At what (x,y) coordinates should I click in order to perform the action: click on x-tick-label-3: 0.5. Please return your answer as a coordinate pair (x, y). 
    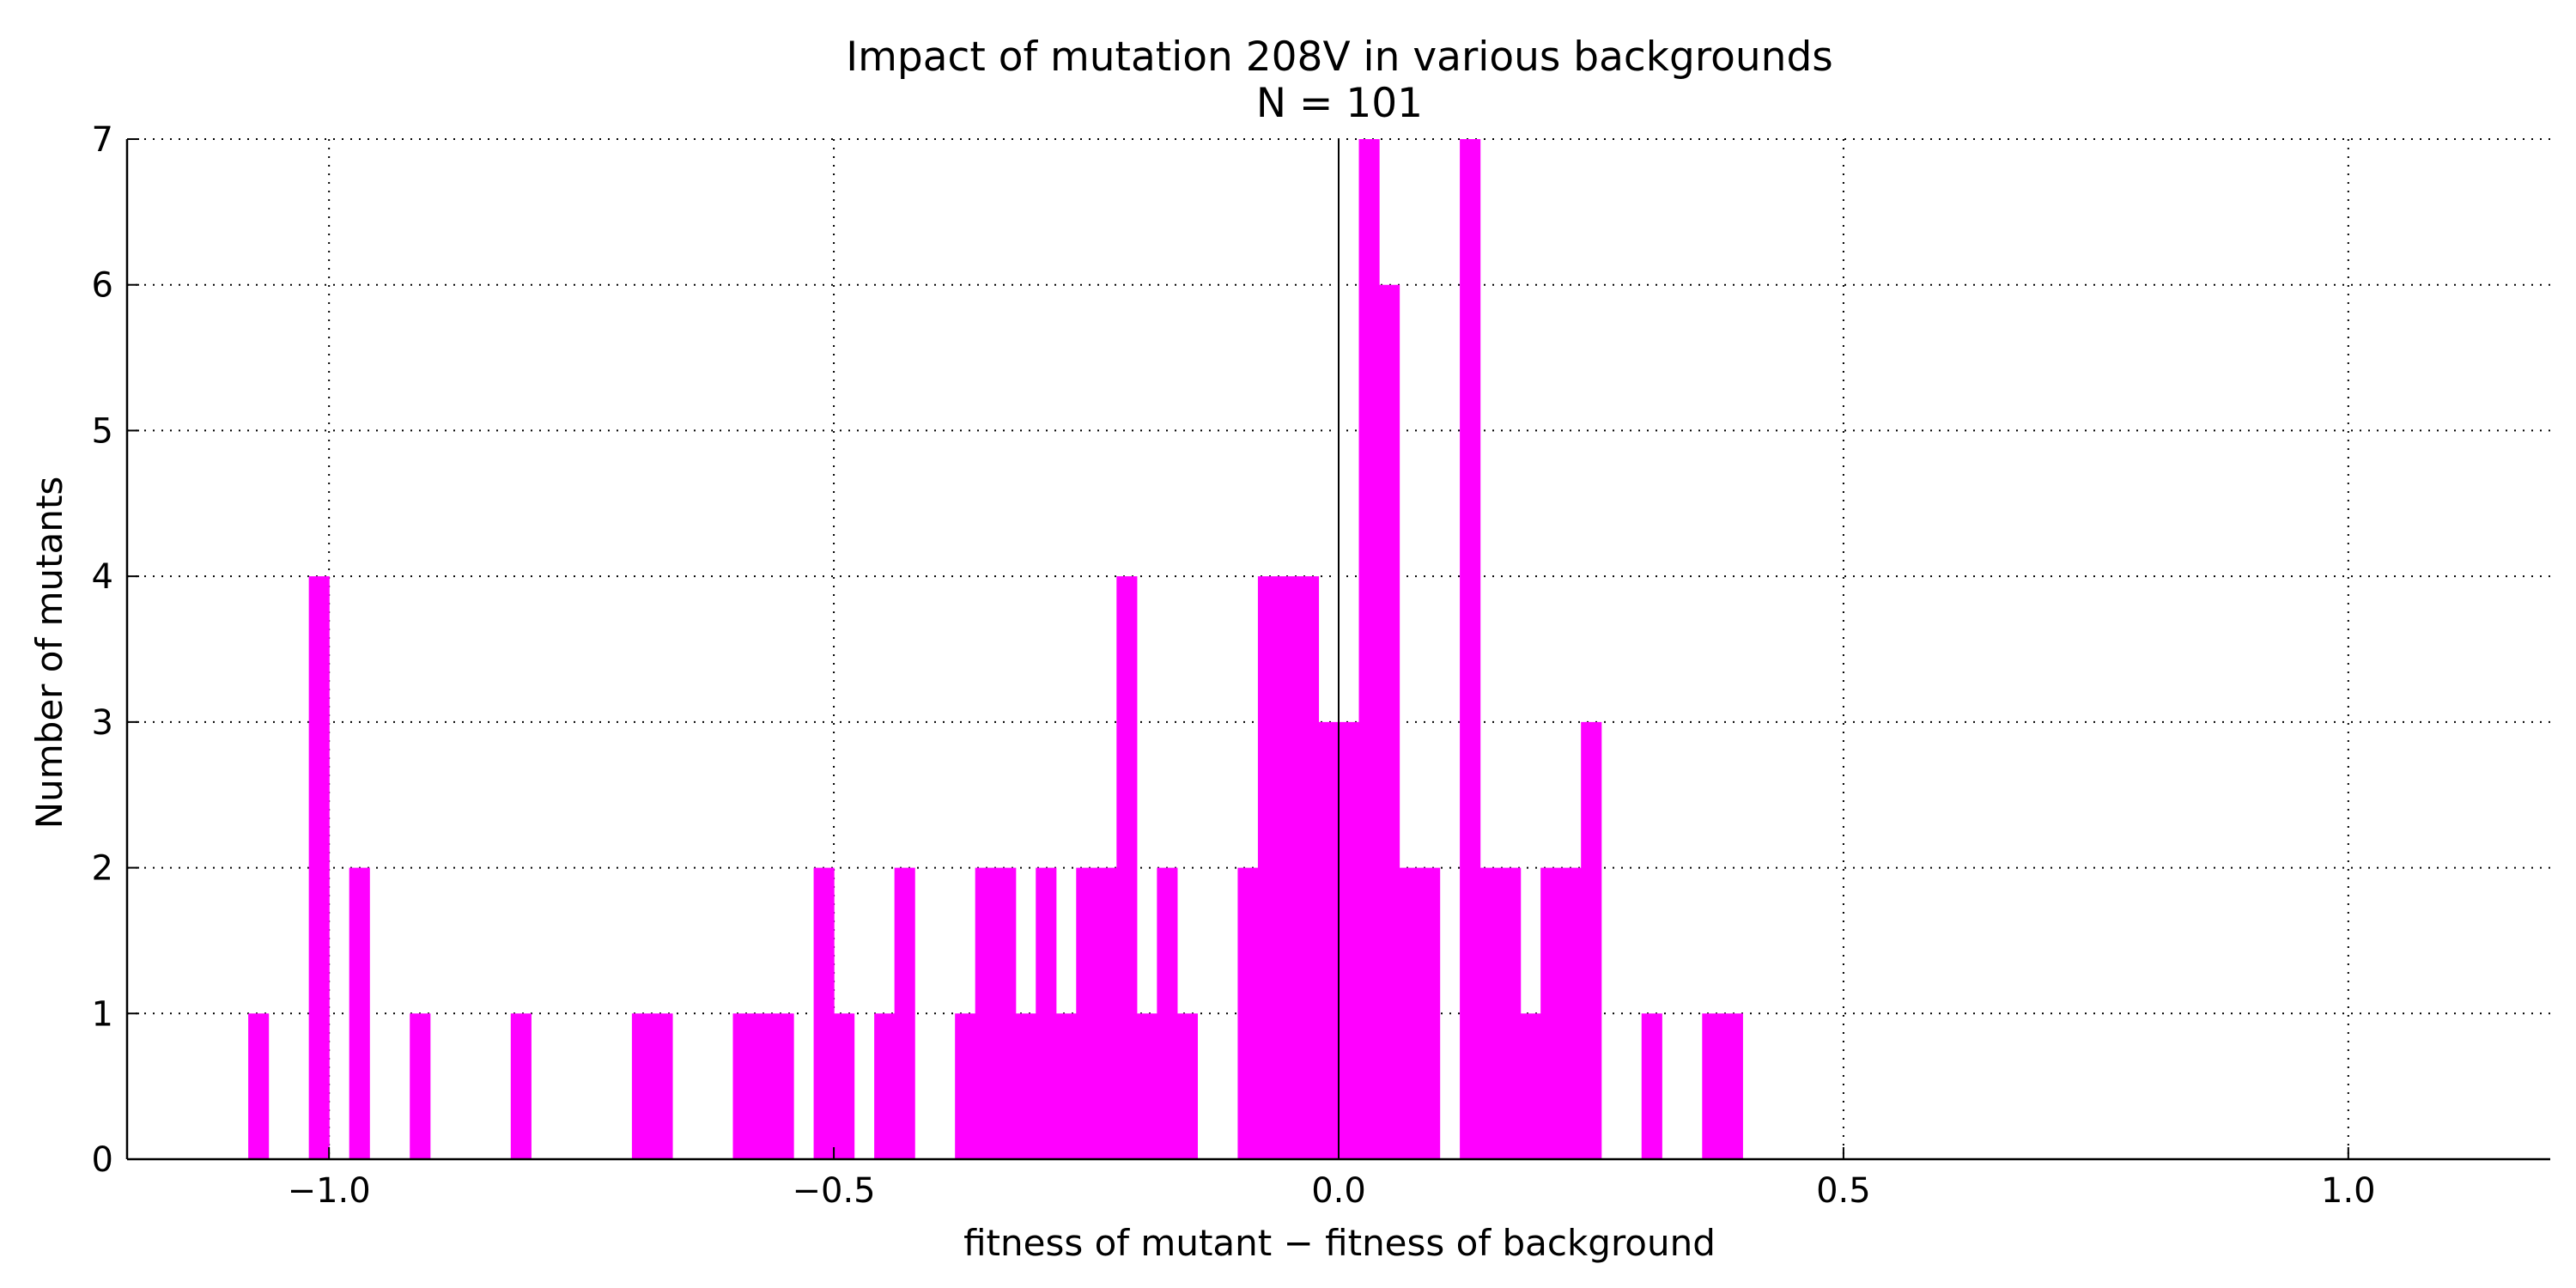
    Looking at the image, I should click on (1843, 1191).